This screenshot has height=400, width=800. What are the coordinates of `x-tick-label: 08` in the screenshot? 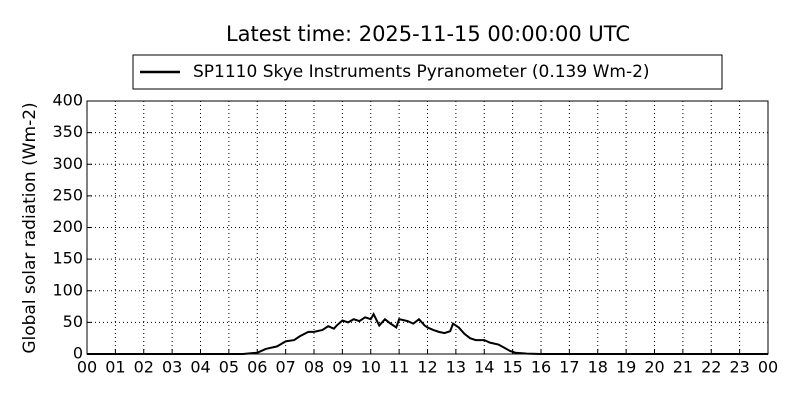 It's located at (314, 367).